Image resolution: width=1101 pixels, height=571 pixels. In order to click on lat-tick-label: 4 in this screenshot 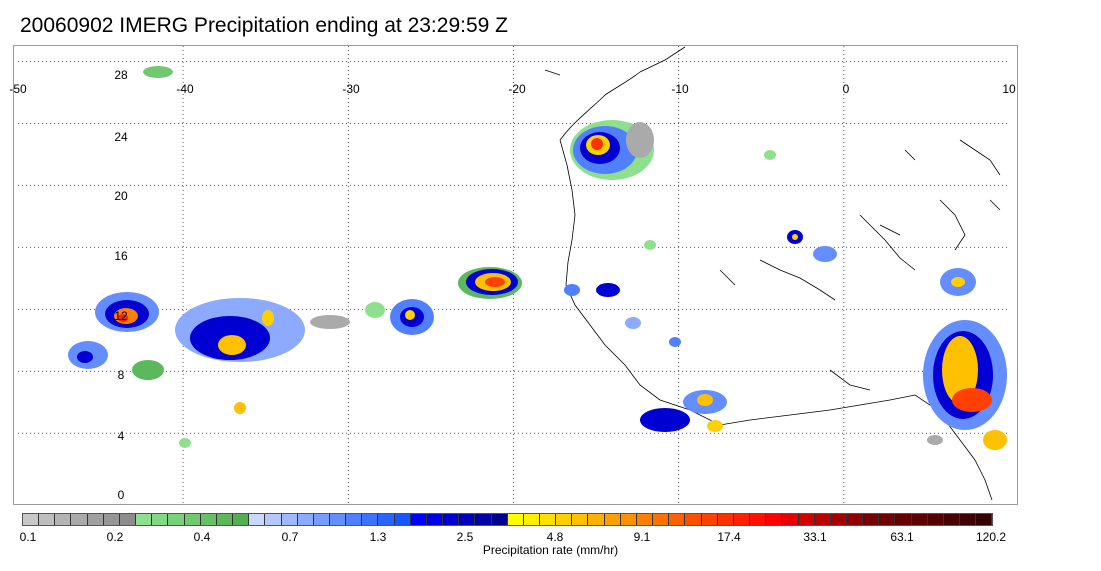, I will do `click(121, 436)`.